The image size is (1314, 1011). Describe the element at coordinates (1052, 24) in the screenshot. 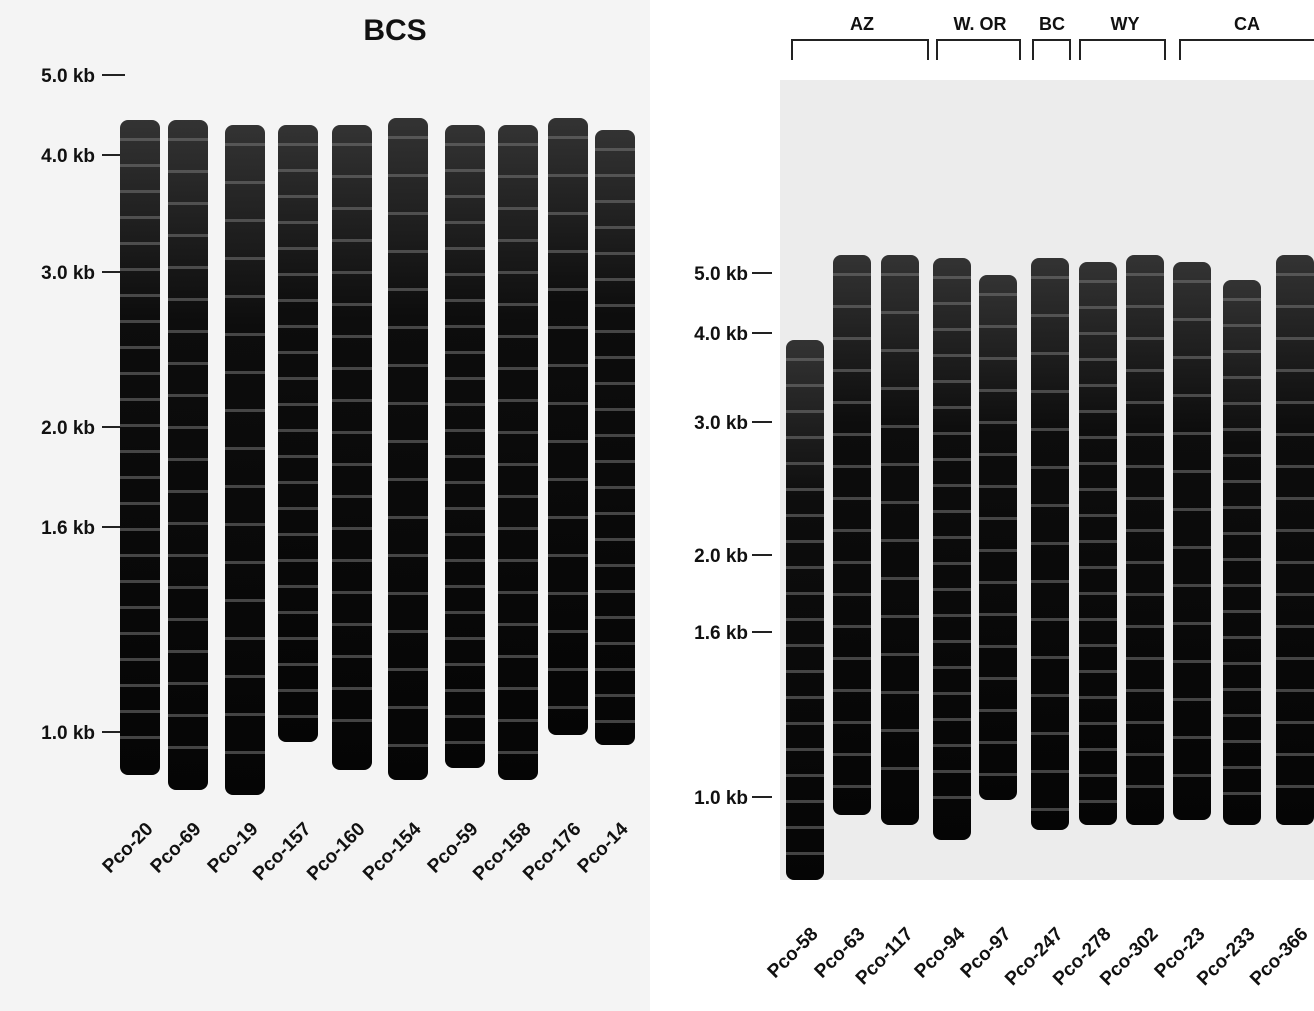

I see `group-label: BC` at that location.